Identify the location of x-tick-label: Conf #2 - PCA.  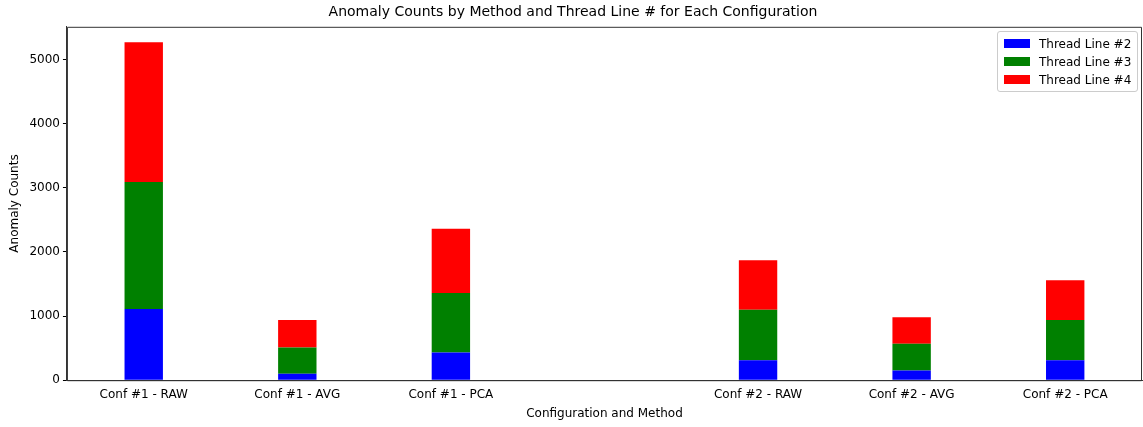
(1065, 393).